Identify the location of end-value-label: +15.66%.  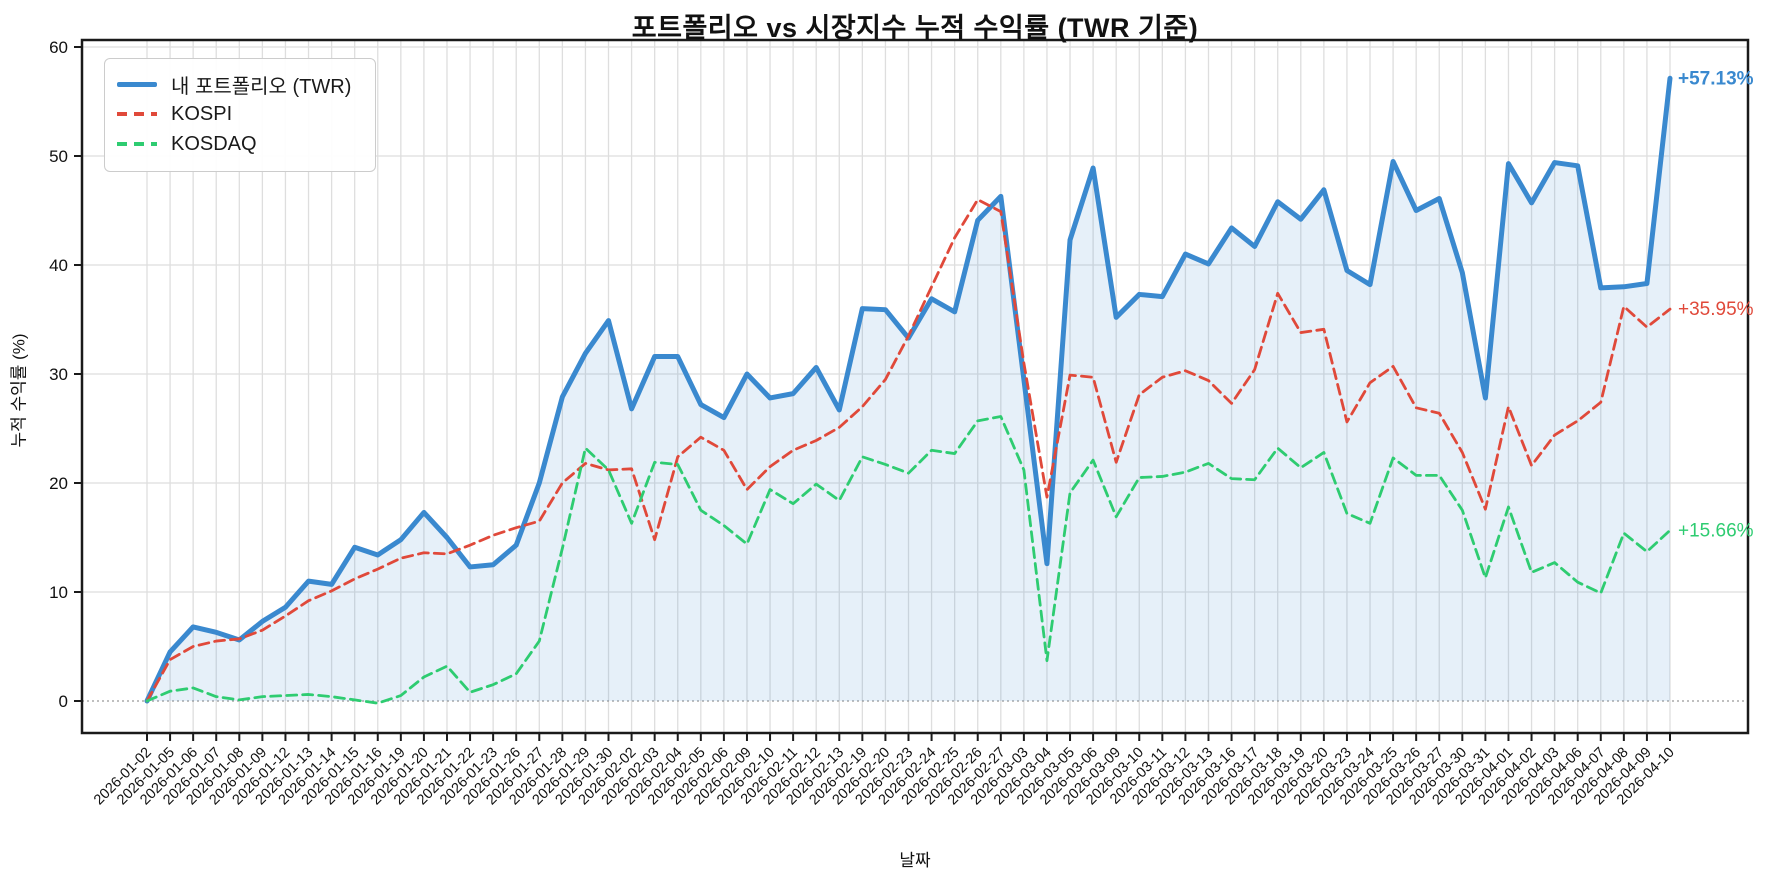
(1716, 530).